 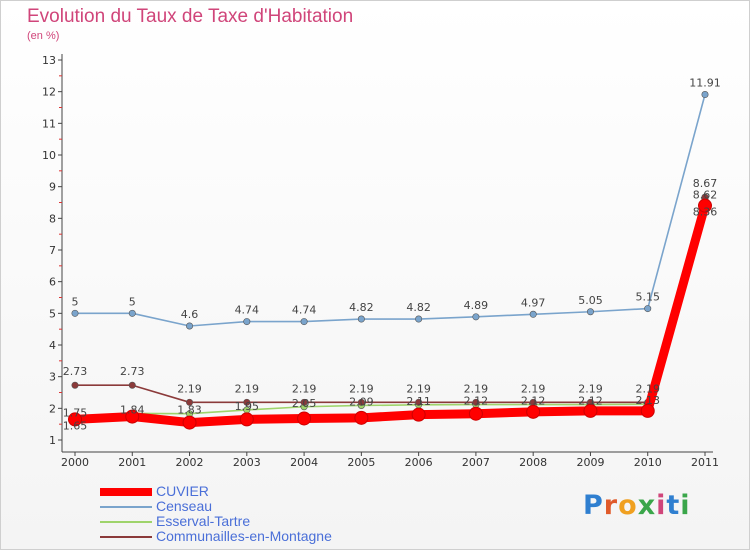 I want to click on data-label: 4.6, so click(x=190, y=314).